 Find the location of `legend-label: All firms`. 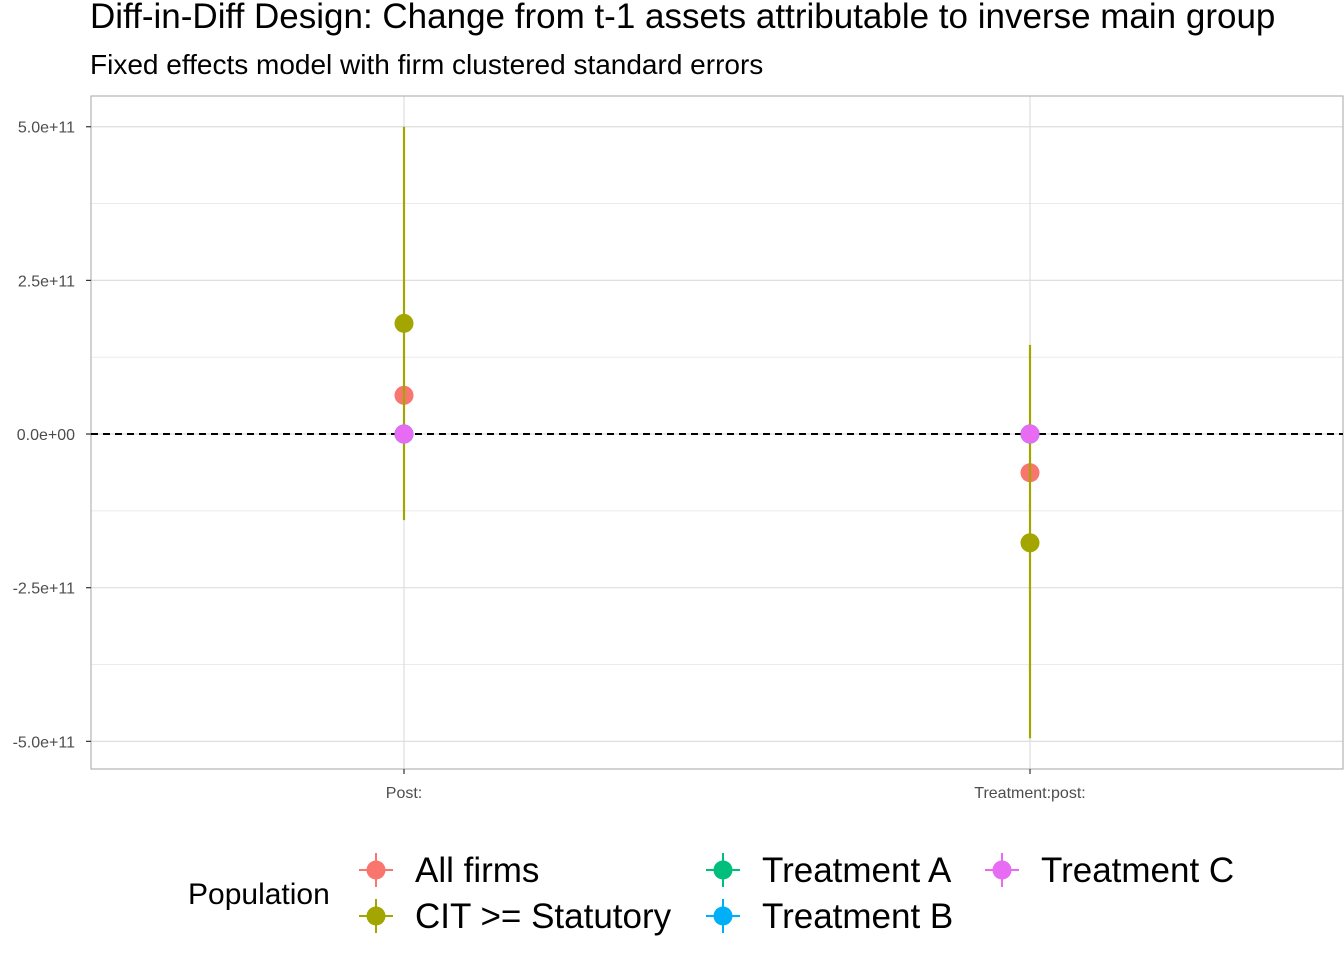

legend-label: All firms is located at coordinates (477, 870).